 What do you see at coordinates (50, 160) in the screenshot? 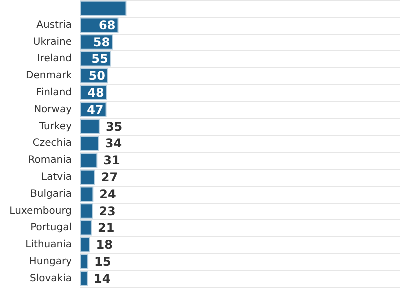
I see `y-tick-label: Romania` at bounding box center [50, 160].